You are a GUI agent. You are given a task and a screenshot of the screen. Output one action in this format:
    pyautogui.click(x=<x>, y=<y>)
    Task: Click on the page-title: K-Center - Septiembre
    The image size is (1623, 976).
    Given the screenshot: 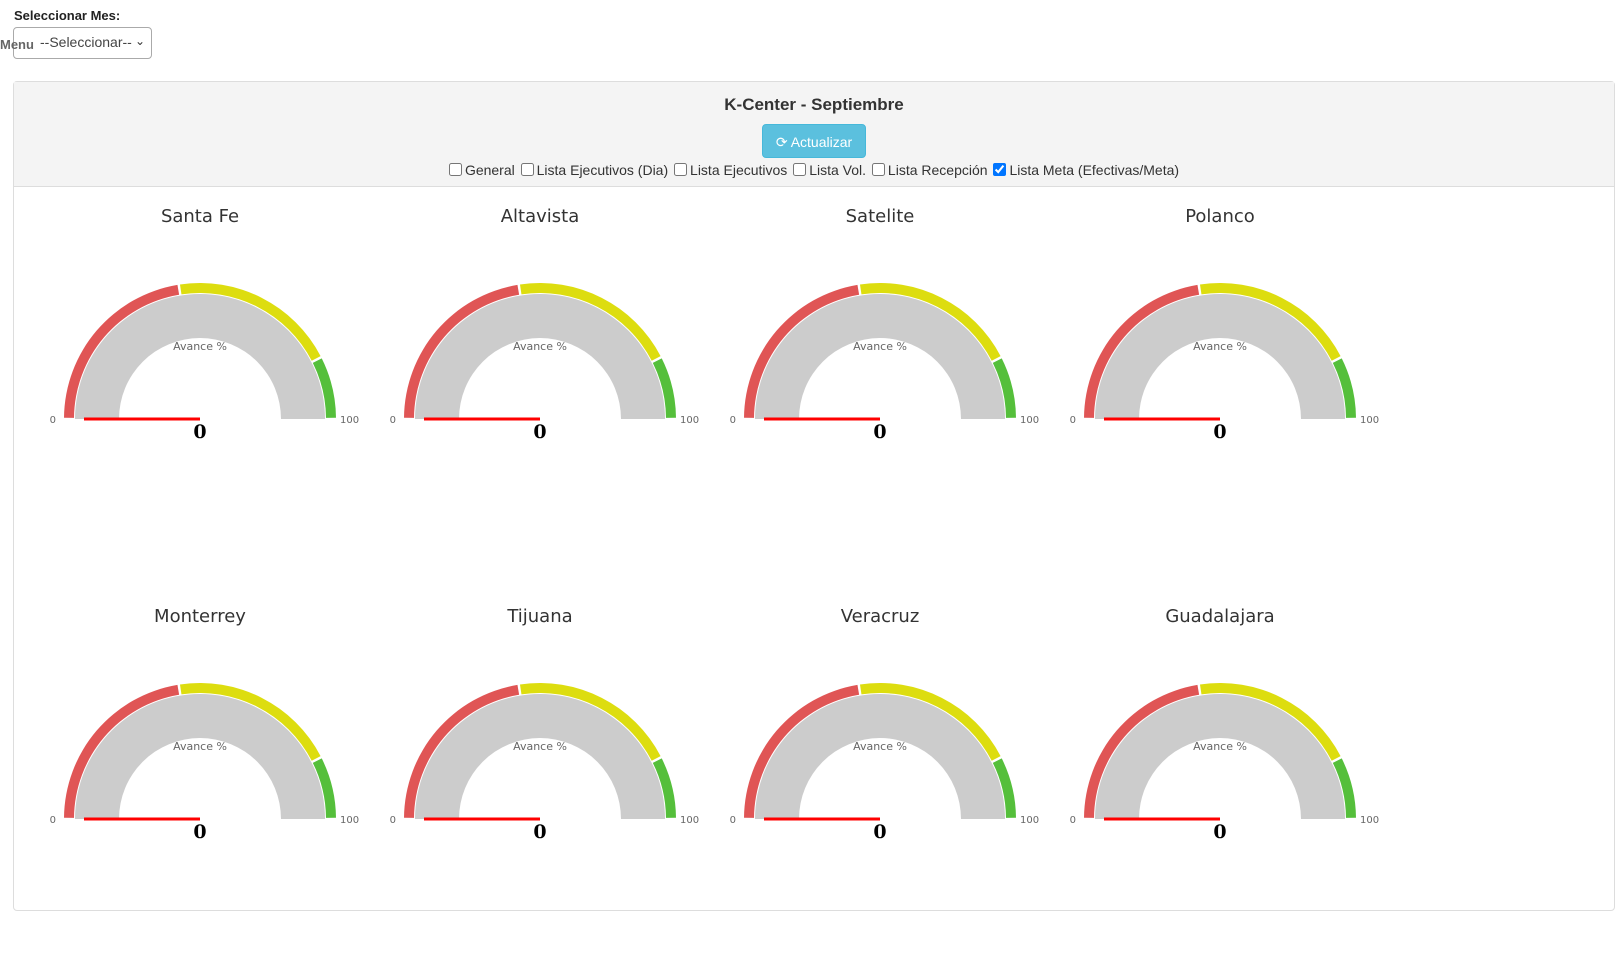 What is the action you would take?
    pyautogui.click(x=814, y=104)
    